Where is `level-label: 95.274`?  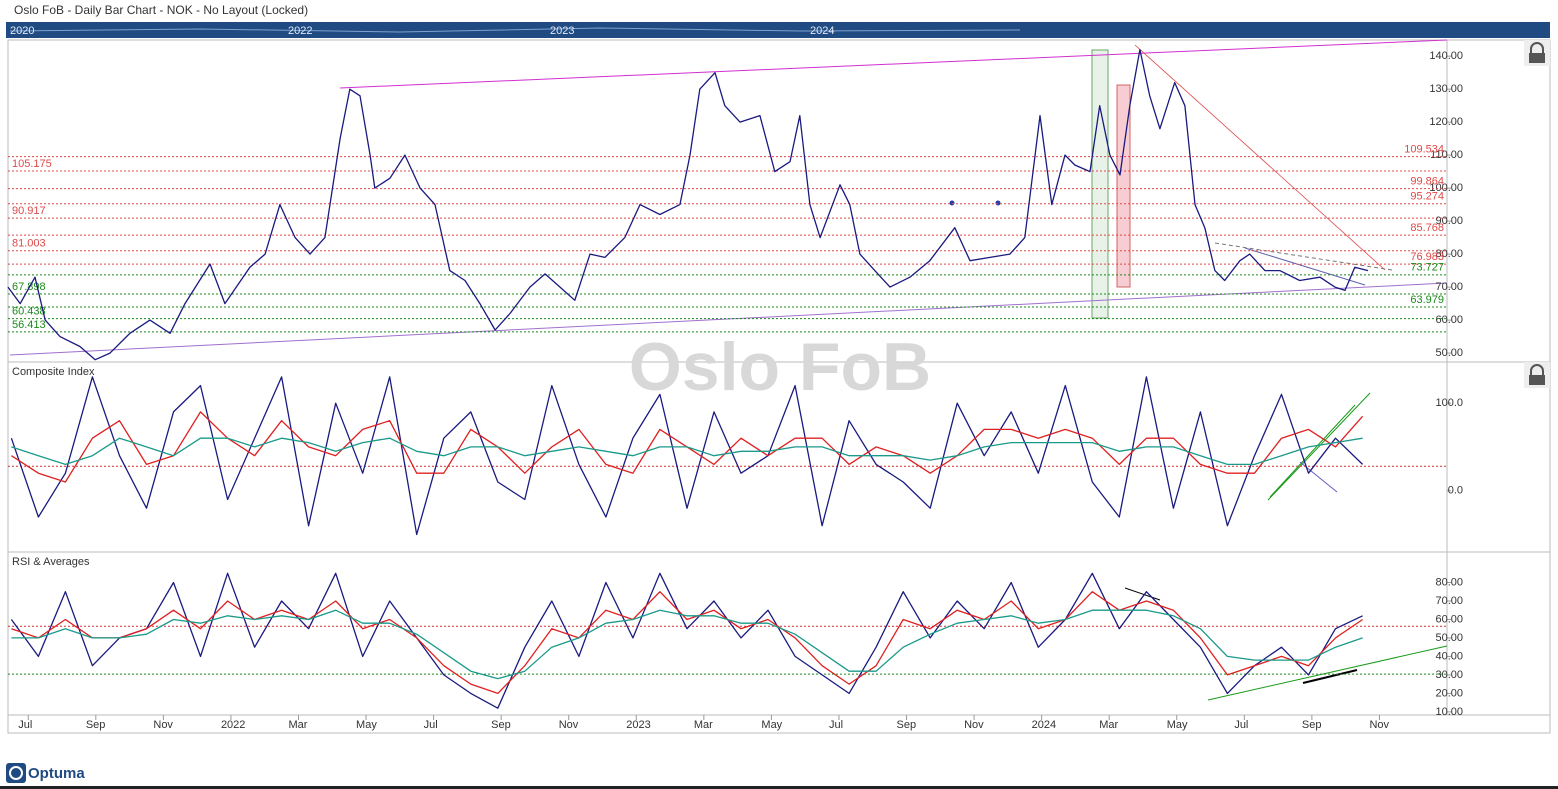 level-label: 95.274 is located at coordinates (1427, 197).